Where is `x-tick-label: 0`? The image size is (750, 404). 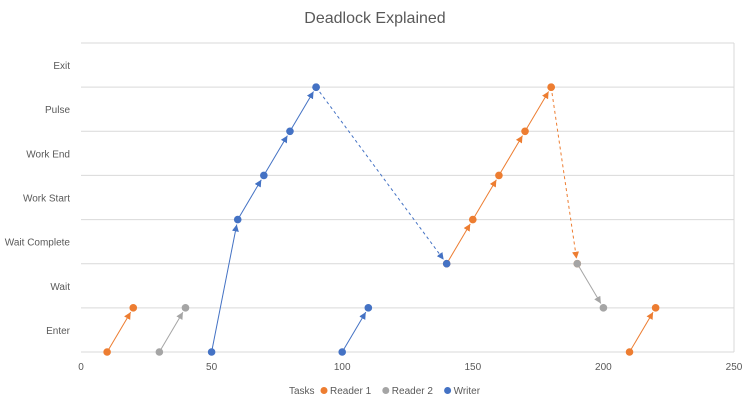 x-tick-label: 0 is located at coordinates (81, 367).